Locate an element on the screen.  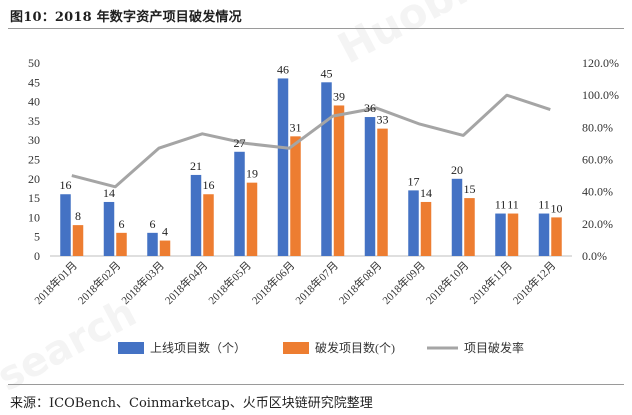
data-label-launched: 6 is located at coordinates (153, 224).